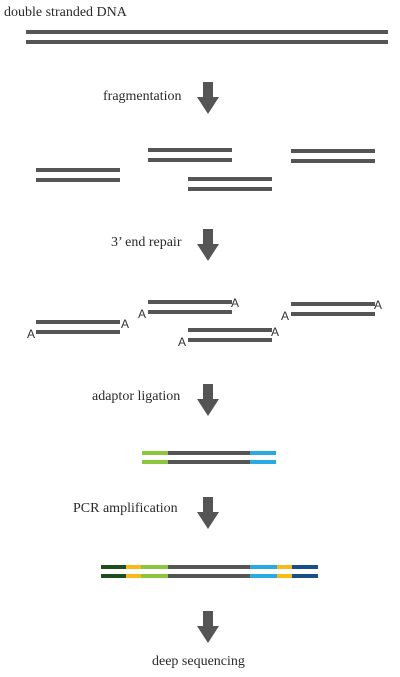  Describe the element at coordinates (78, 329) in the screenshot. I see `a-tailed-fragment-1: A A` at that location.